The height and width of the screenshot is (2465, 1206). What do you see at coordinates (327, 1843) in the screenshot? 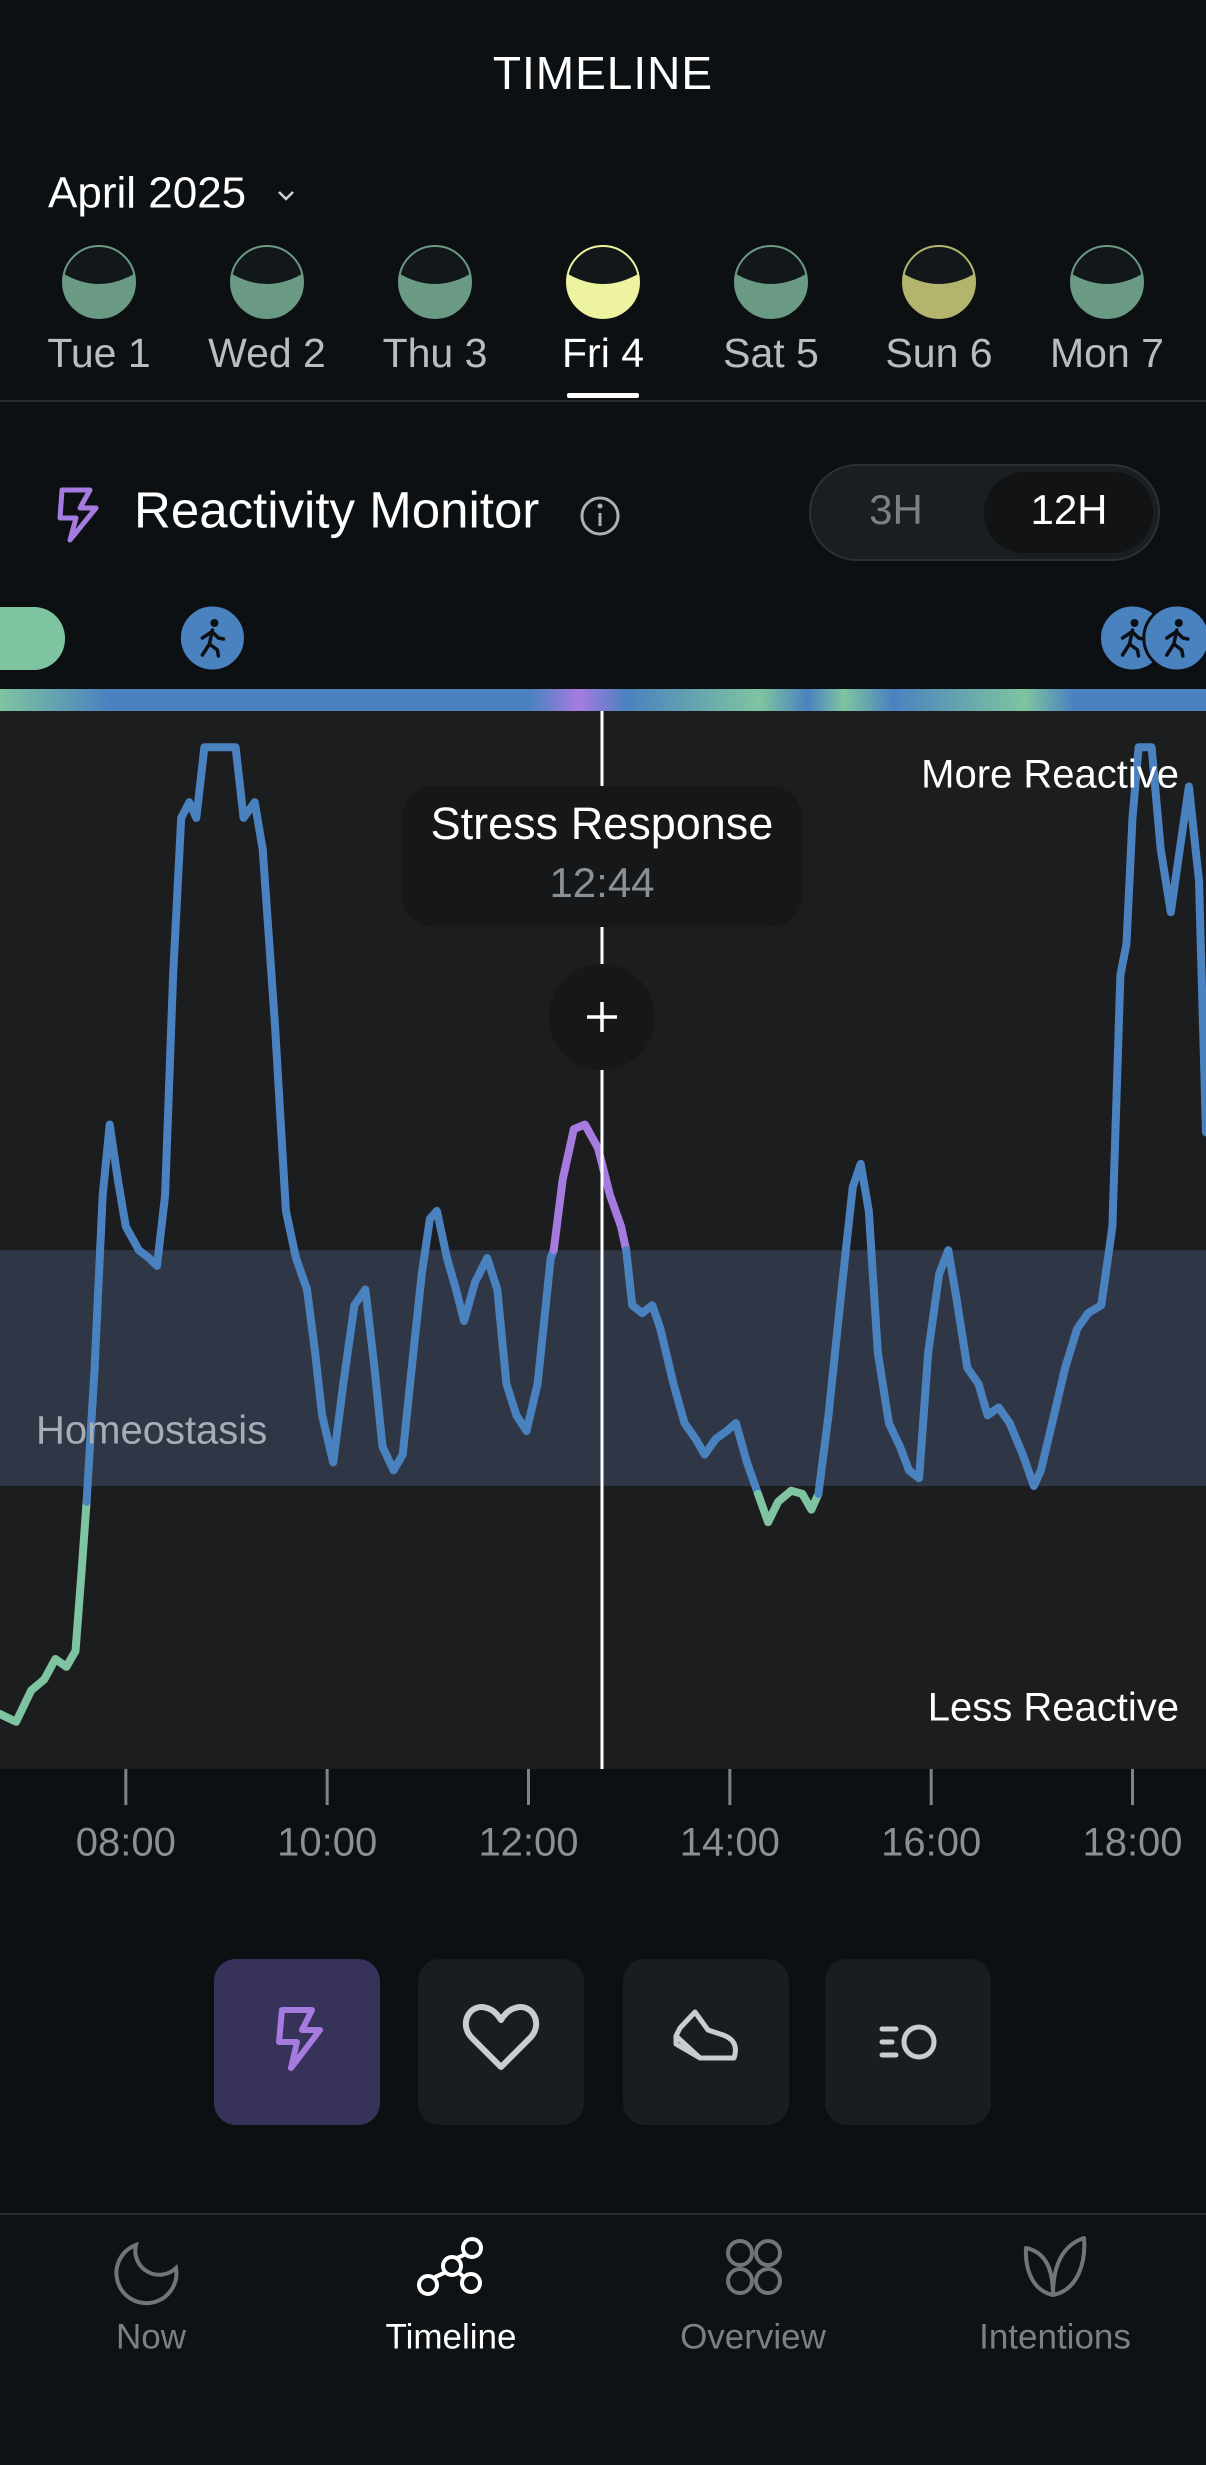
I see `x-tick-label: 10:00` at bounding box center [327, 1843].